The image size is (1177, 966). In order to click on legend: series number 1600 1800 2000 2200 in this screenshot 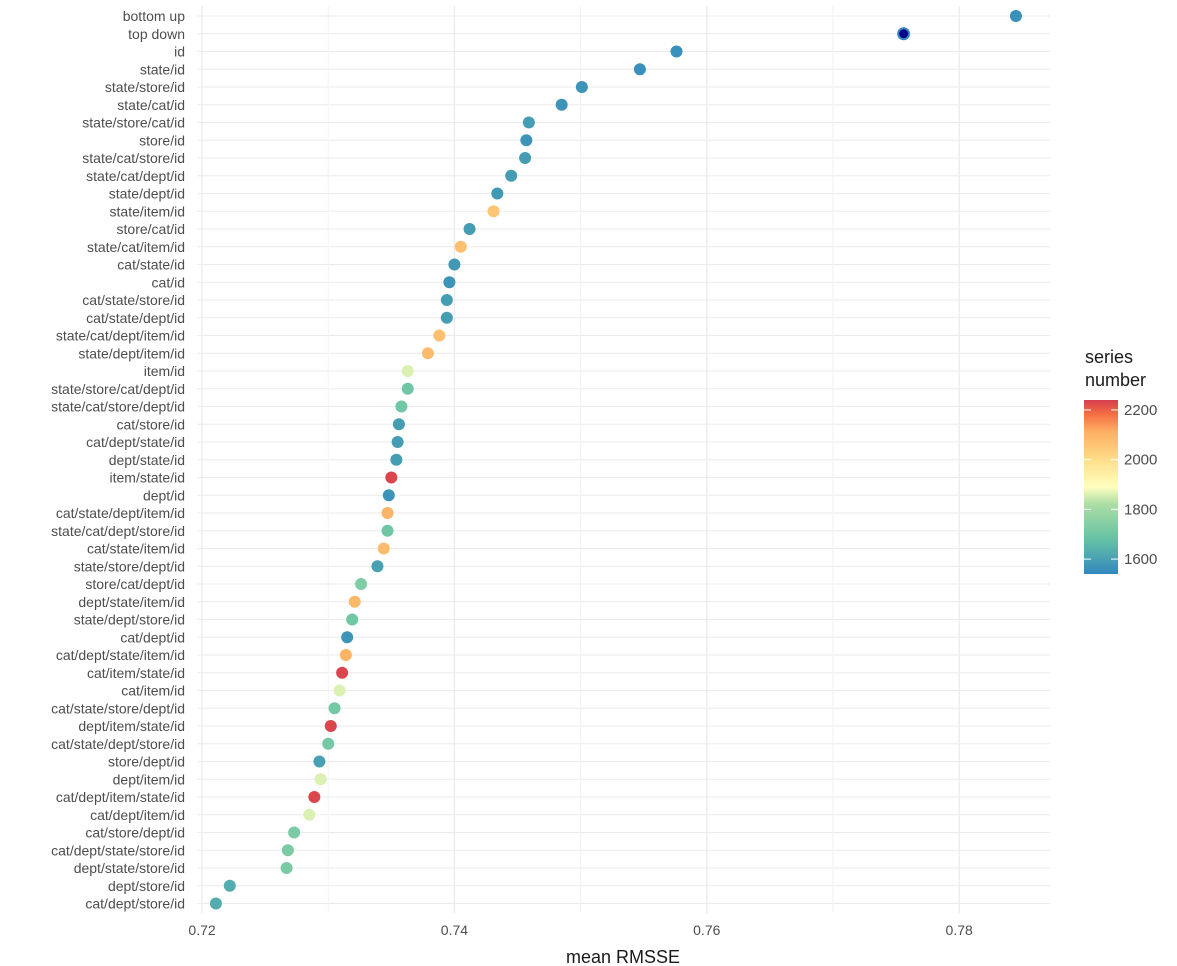, I will do `click(1120, 460)`.